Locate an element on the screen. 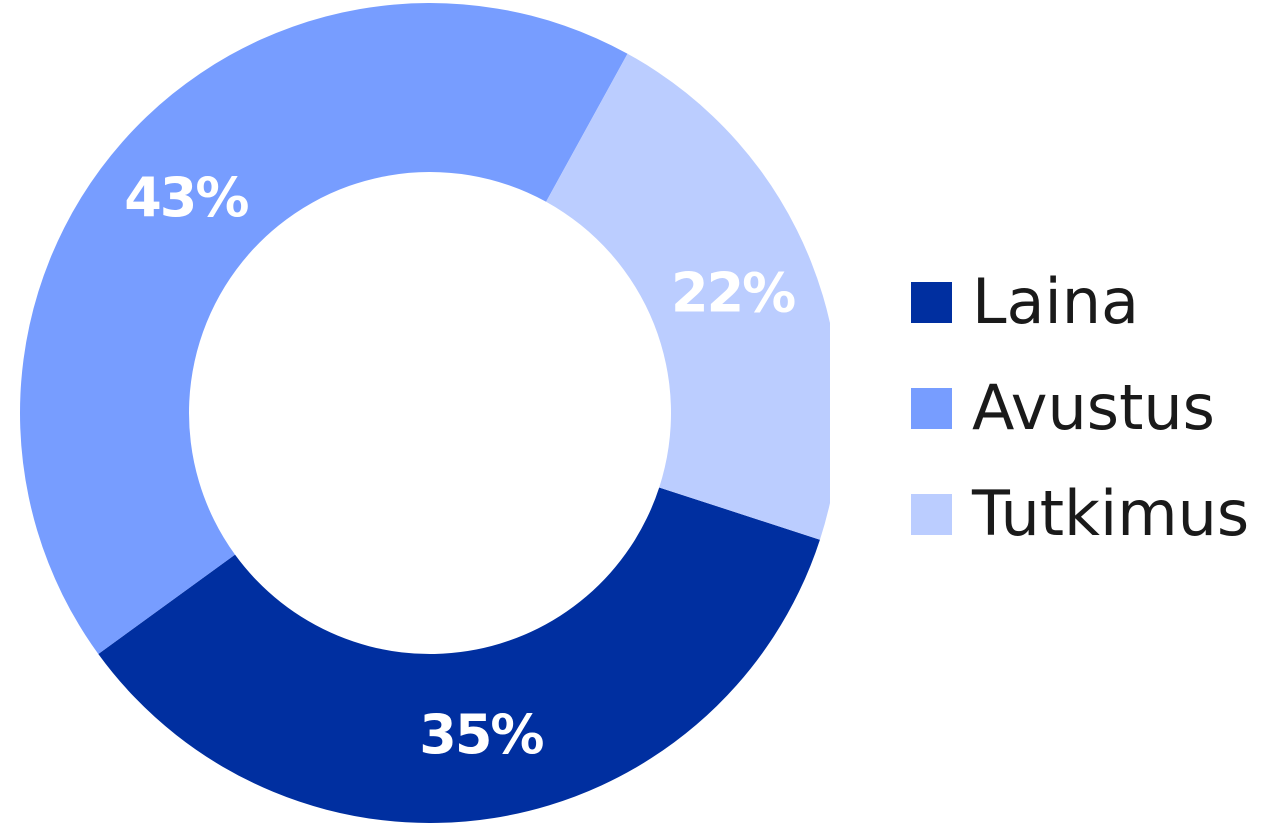 Image resolution: width=1281 pixels, height=823 pixels. slice-label-tutkimus: 22% is located at coordinates (733, 293).